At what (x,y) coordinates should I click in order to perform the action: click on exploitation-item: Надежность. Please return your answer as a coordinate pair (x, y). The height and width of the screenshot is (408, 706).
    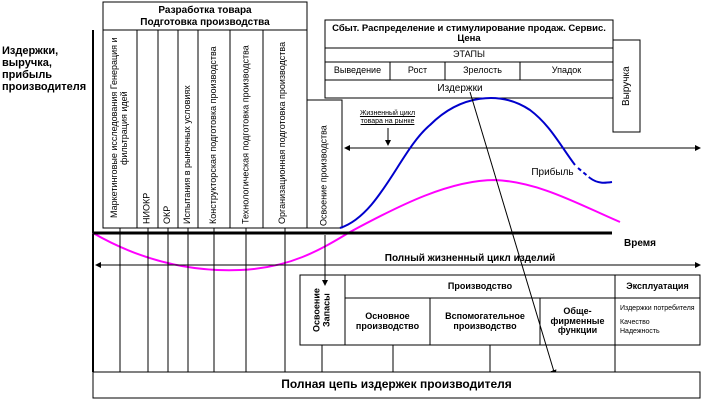
    Looking at the image, I should click on (640, 331).